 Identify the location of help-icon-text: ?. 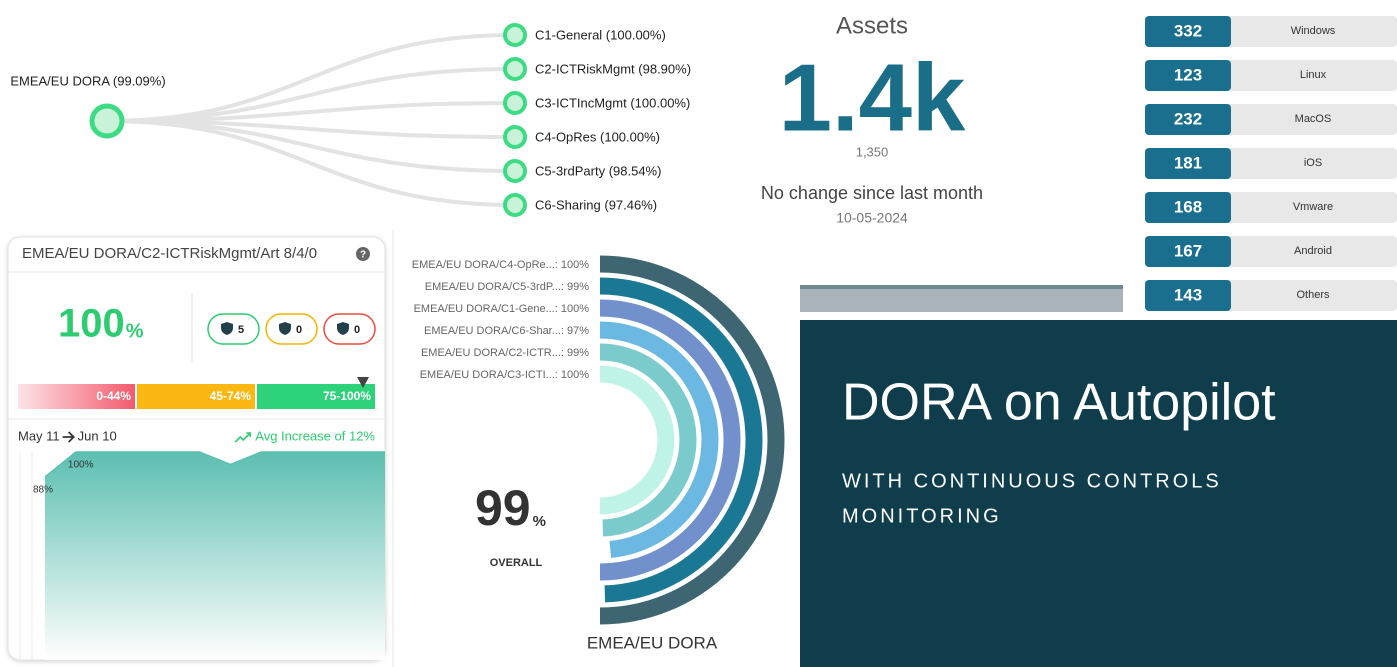
(363, 255).